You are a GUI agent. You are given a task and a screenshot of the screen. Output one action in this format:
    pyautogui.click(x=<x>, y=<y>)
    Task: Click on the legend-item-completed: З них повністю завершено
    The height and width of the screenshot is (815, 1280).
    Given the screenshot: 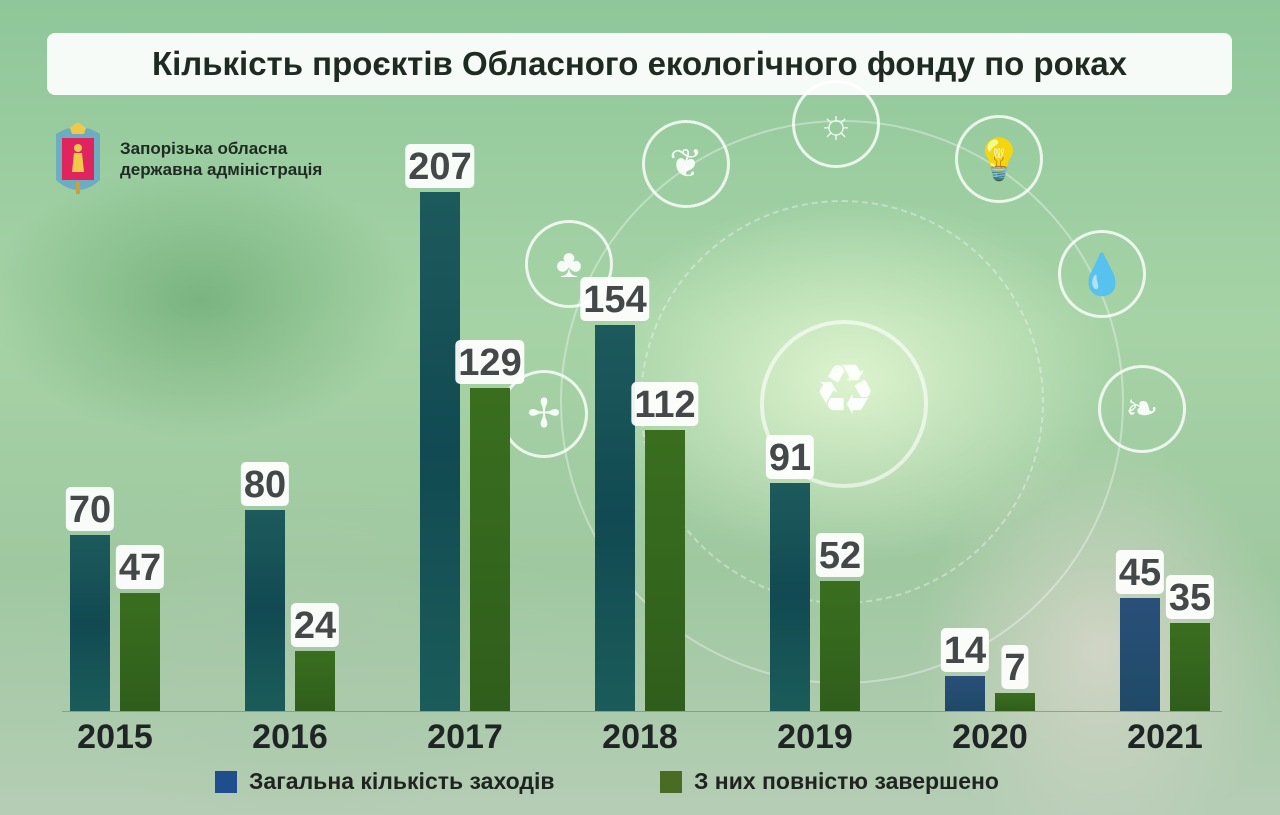 What is the action you would take?
    pyautogui.click(x=829, y=781)
    